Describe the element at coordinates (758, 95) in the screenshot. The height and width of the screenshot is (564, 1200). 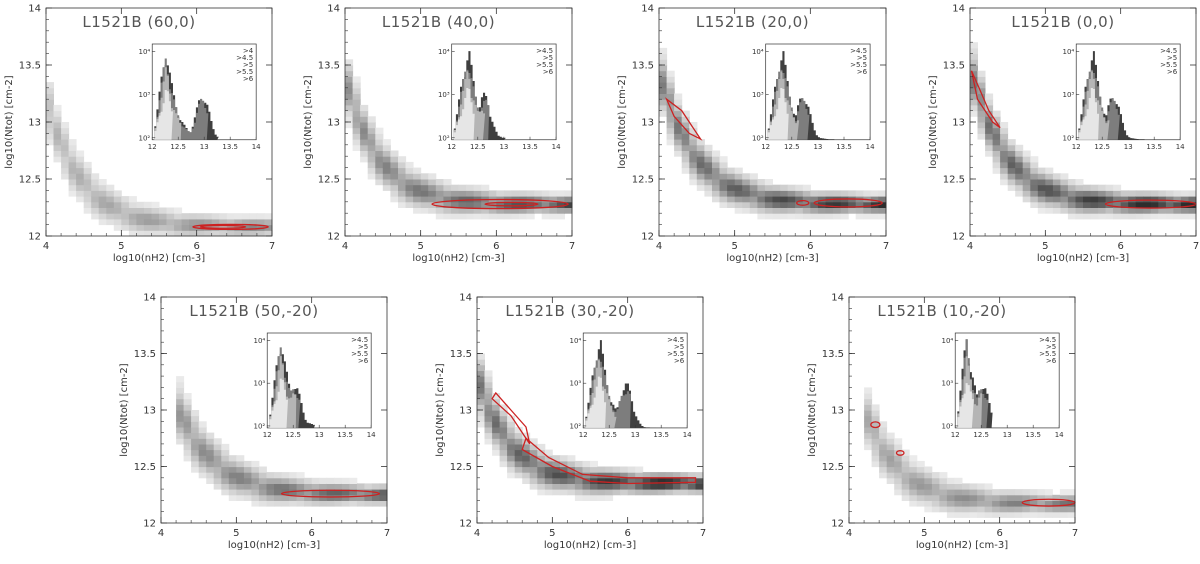
I see `inset-y-tick-label: 10³` at that location.